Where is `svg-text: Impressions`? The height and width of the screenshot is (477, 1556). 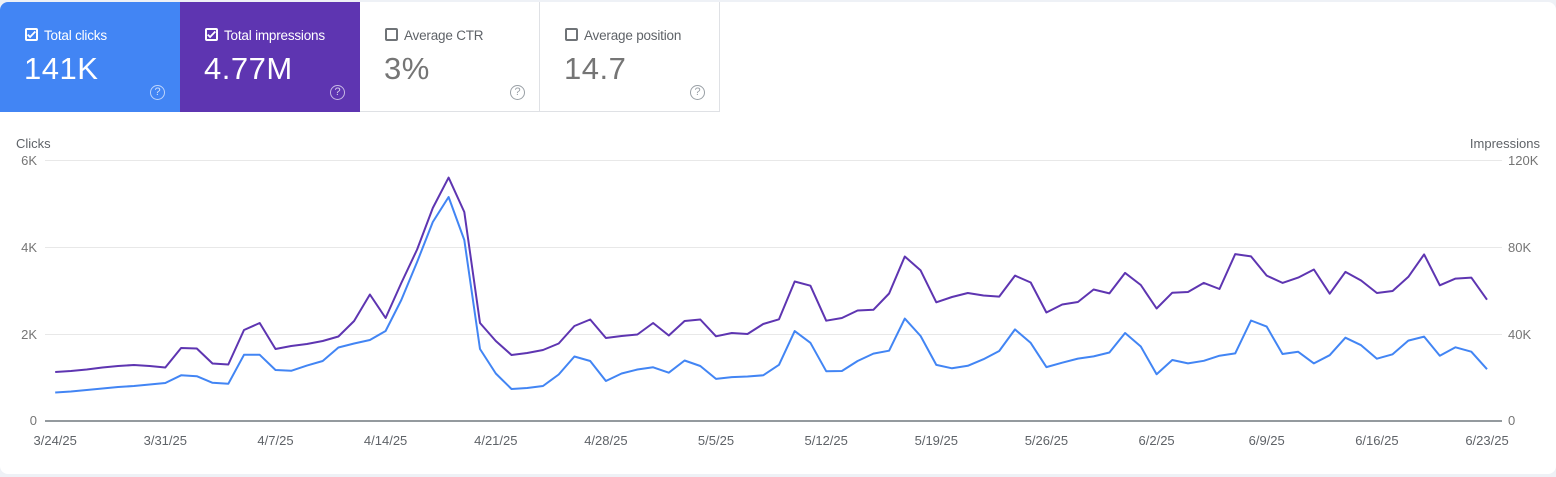
svg-text: Impressions is located at coordinates (1505, 143).